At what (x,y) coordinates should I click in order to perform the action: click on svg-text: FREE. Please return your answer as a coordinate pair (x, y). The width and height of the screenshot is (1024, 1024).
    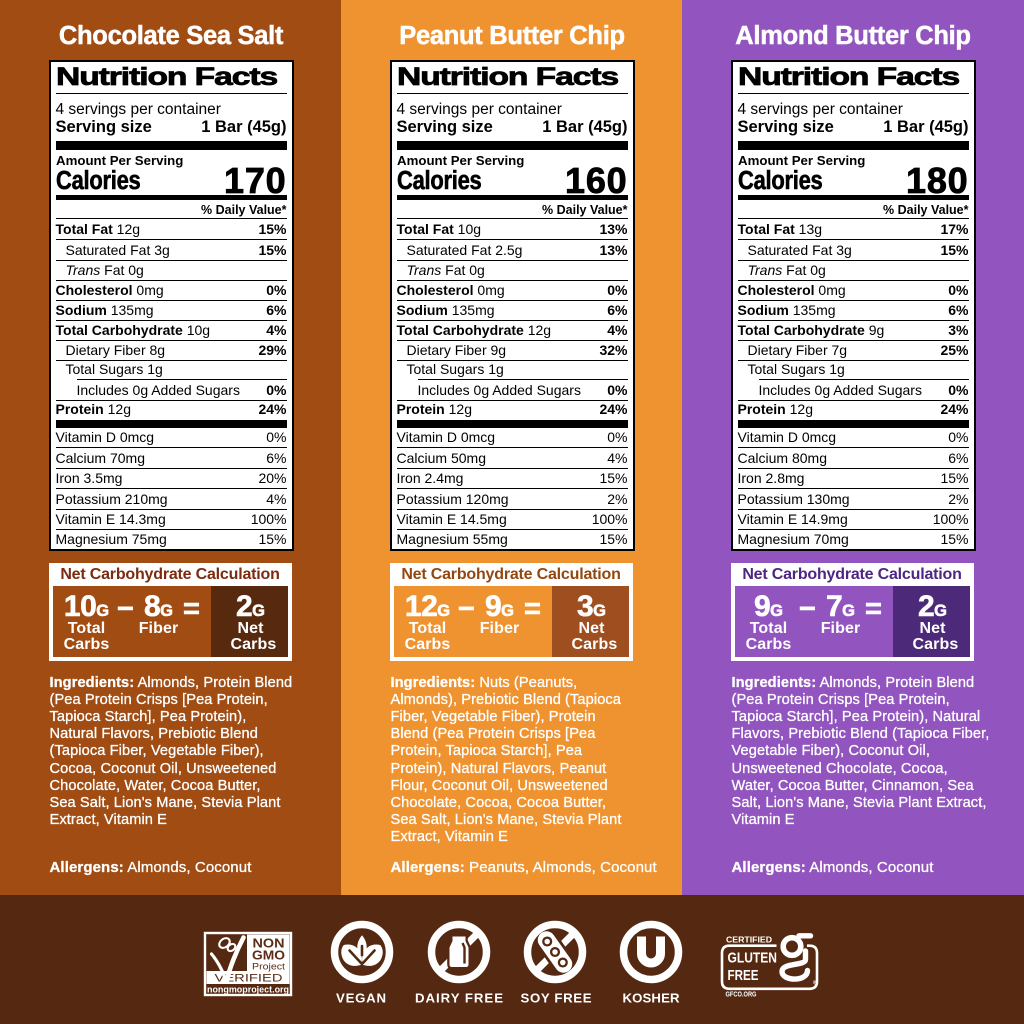
    Looking at the image, I should click on (743, 975).